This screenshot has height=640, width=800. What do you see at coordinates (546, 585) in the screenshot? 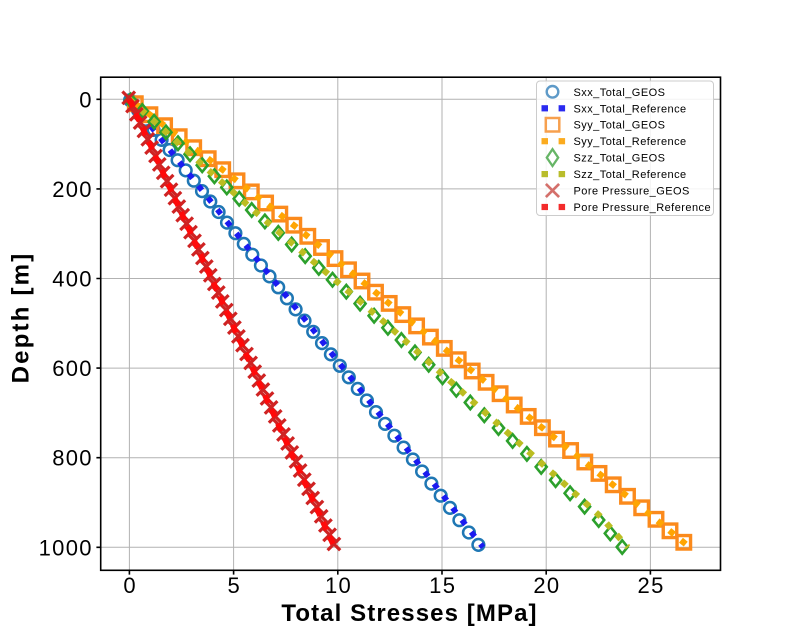
I see `svg-text: 20` at bounding box center [546, 585].